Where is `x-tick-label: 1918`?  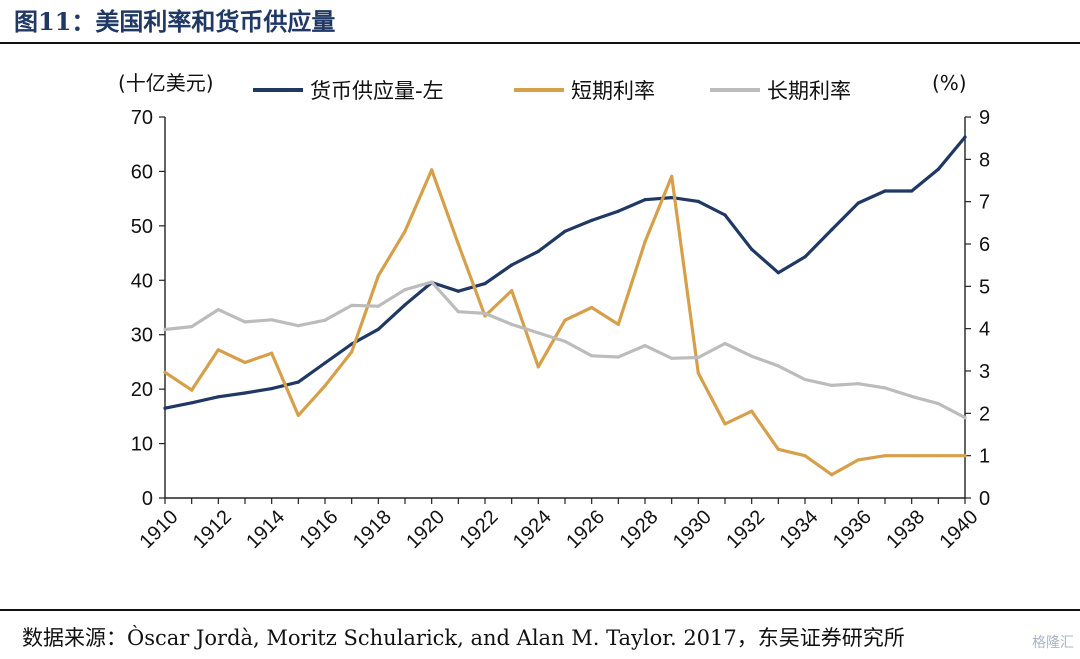
x-tick-label: 1918 is located at coordinates (372, 529).